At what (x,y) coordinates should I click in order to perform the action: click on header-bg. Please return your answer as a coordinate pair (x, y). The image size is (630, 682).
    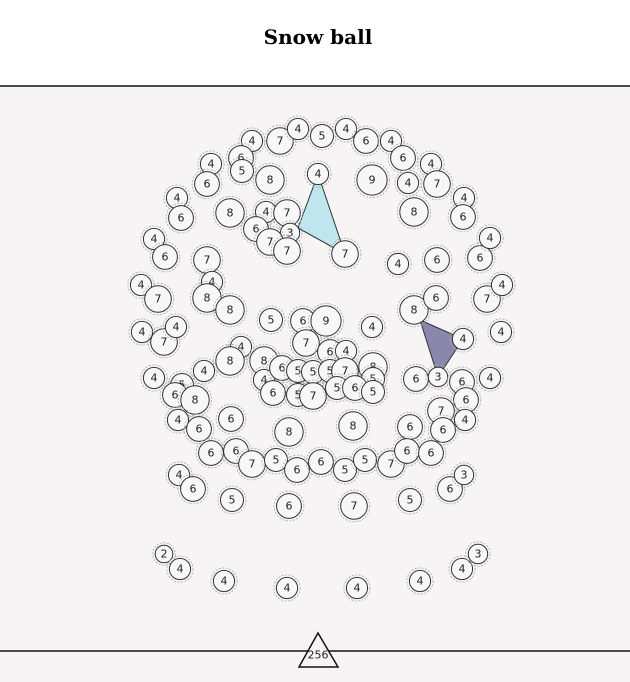
    Looking at the image, I should click on (315, 43).